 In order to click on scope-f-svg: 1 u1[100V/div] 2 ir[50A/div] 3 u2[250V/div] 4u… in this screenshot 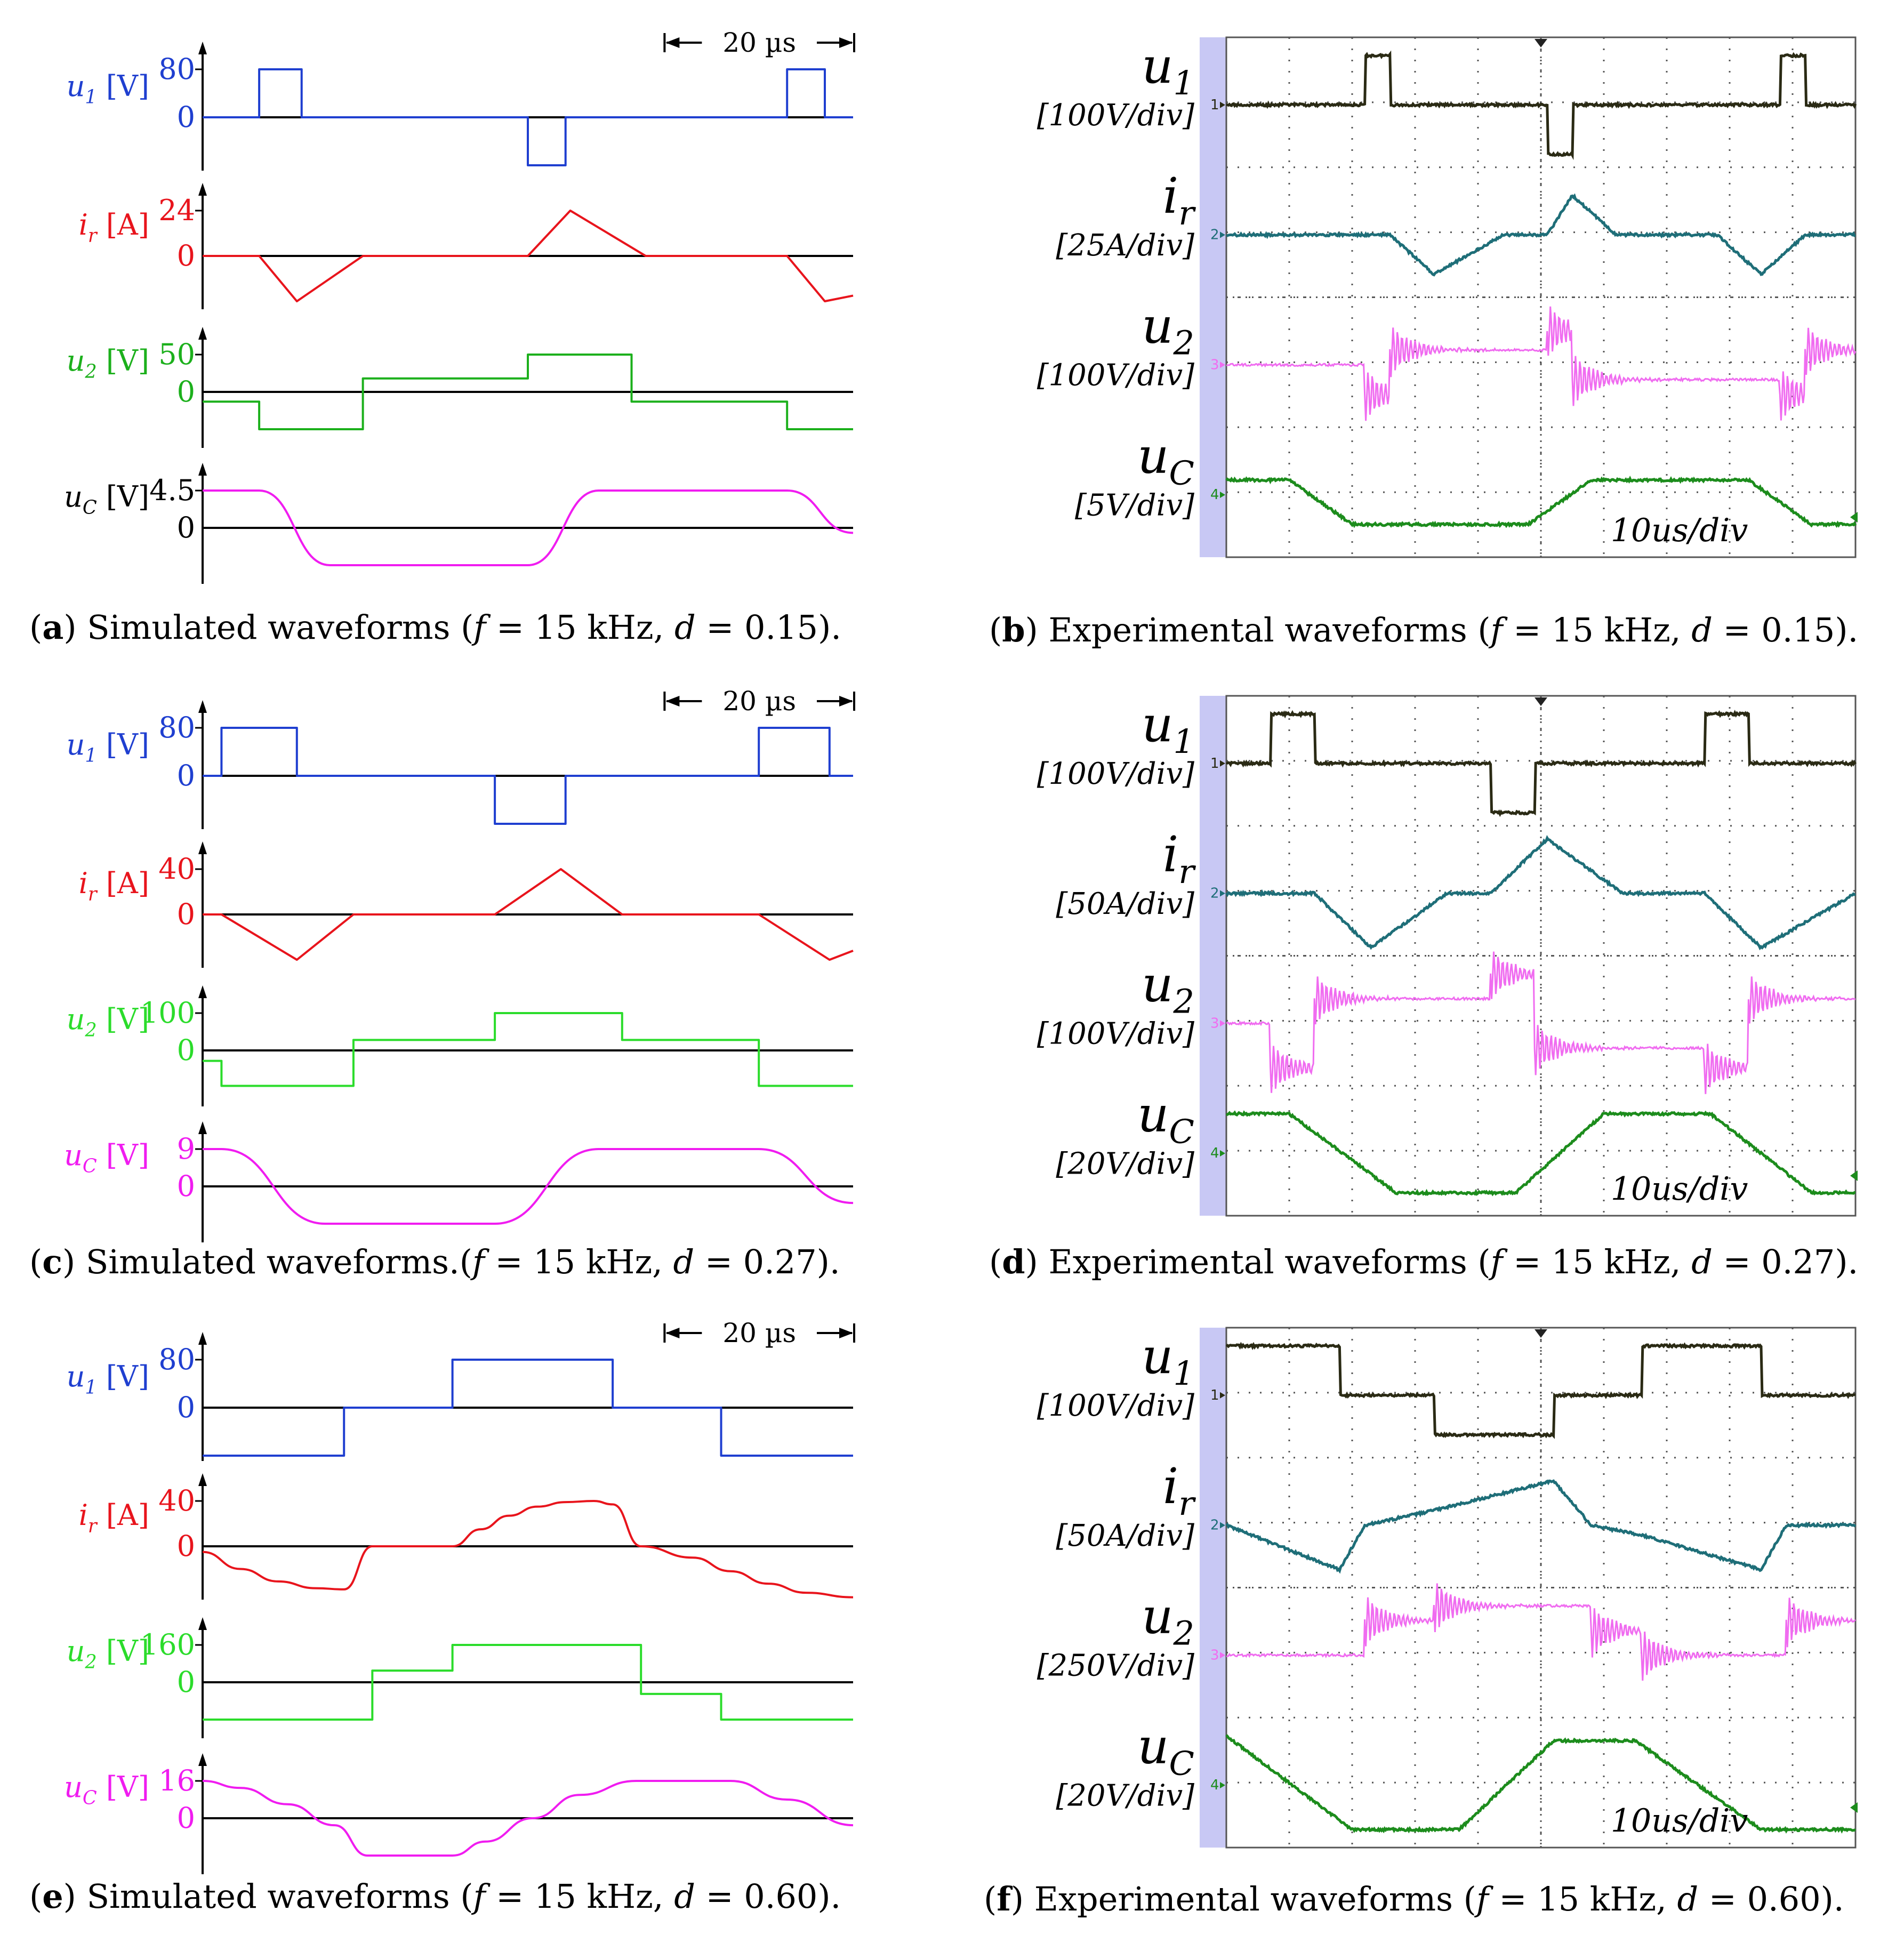, I will do `click(1447, 1588)`.